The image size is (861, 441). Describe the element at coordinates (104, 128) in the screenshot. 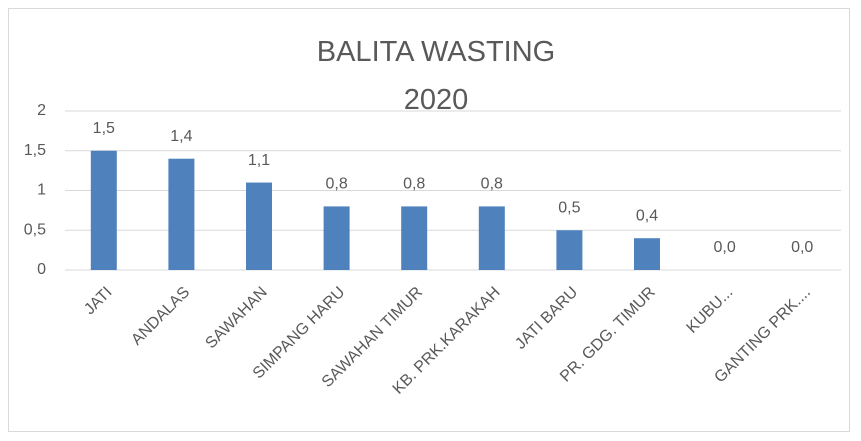

I see `data-label: 1,5` at that location.